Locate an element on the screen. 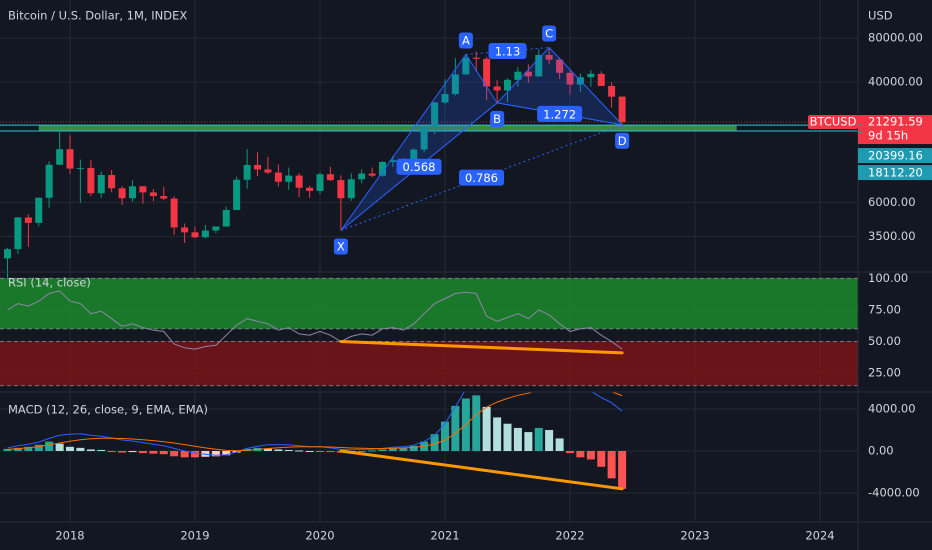 The image size is (932, 550). pattern-ratio-line is located at coordinates (560, 114).